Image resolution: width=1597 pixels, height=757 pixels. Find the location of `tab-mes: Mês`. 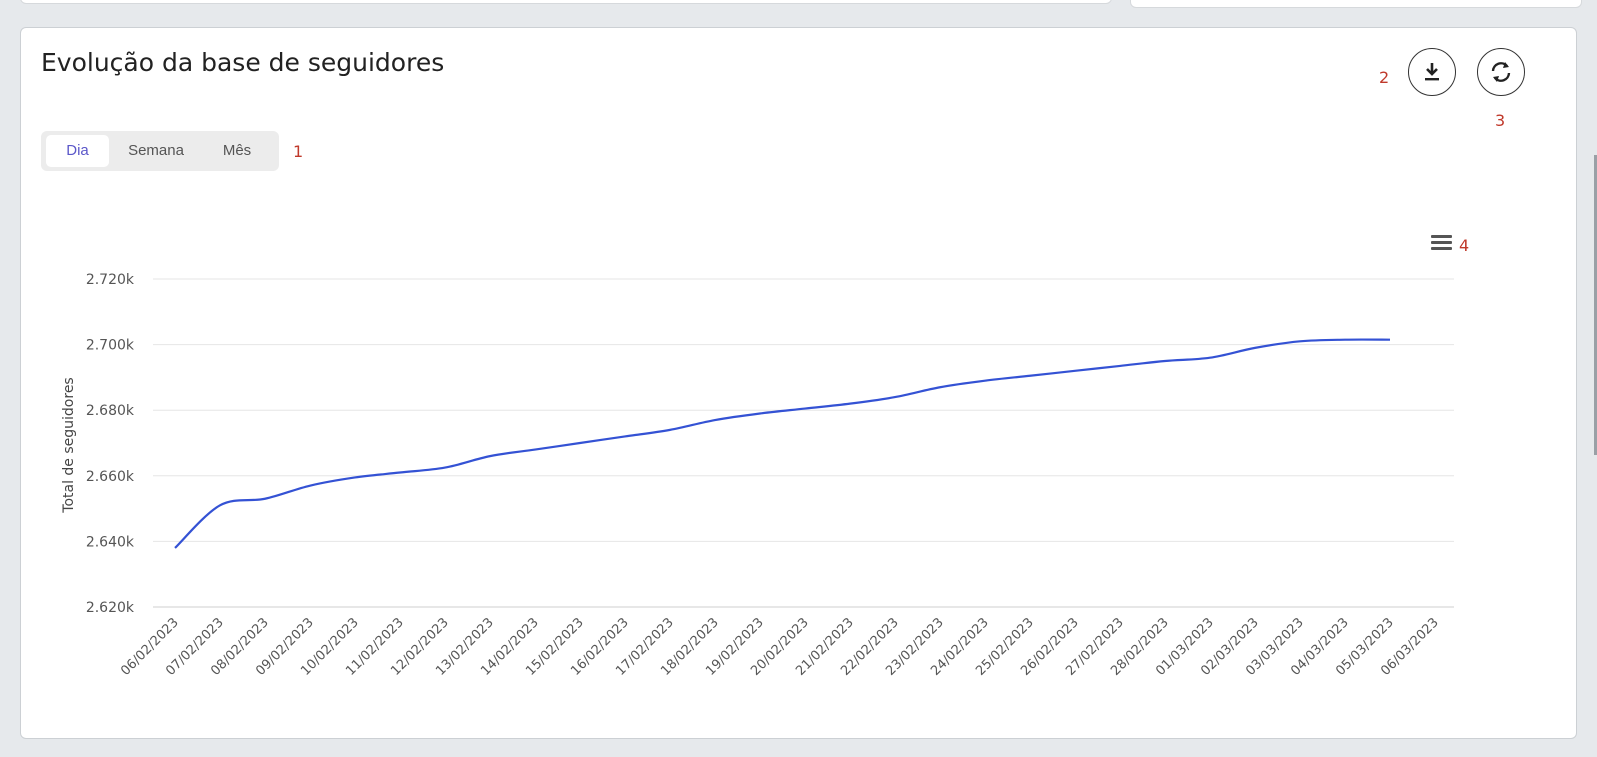

tab-mes: Mês is located at coordinates (237, 150).